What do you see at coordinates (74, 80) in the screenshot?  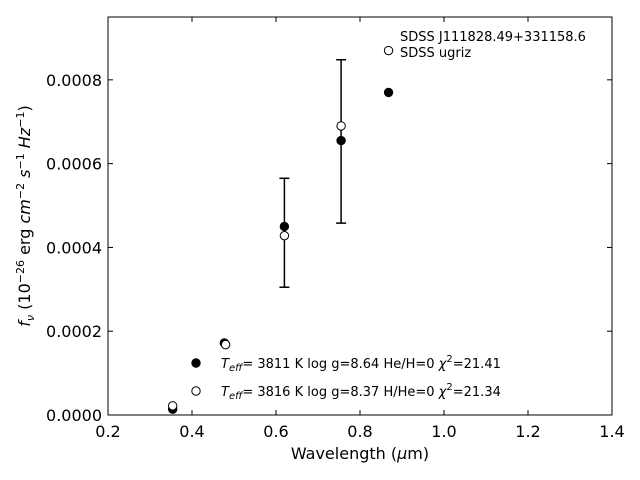 I see `y-tick-label: 0.0008` at bounding box center [74, 80].